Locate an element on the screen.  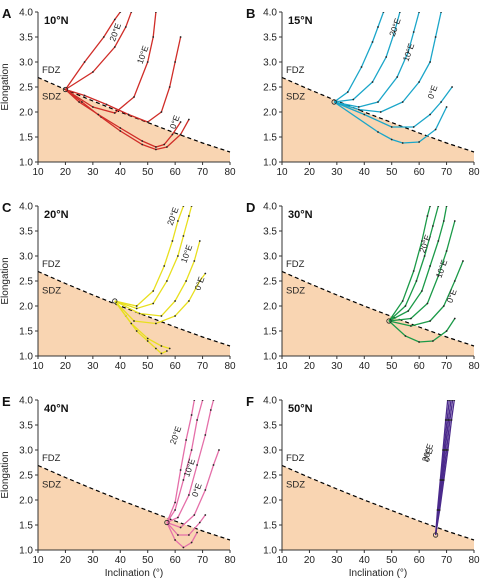
panel-letter: C is located at coordinates (7, 207).